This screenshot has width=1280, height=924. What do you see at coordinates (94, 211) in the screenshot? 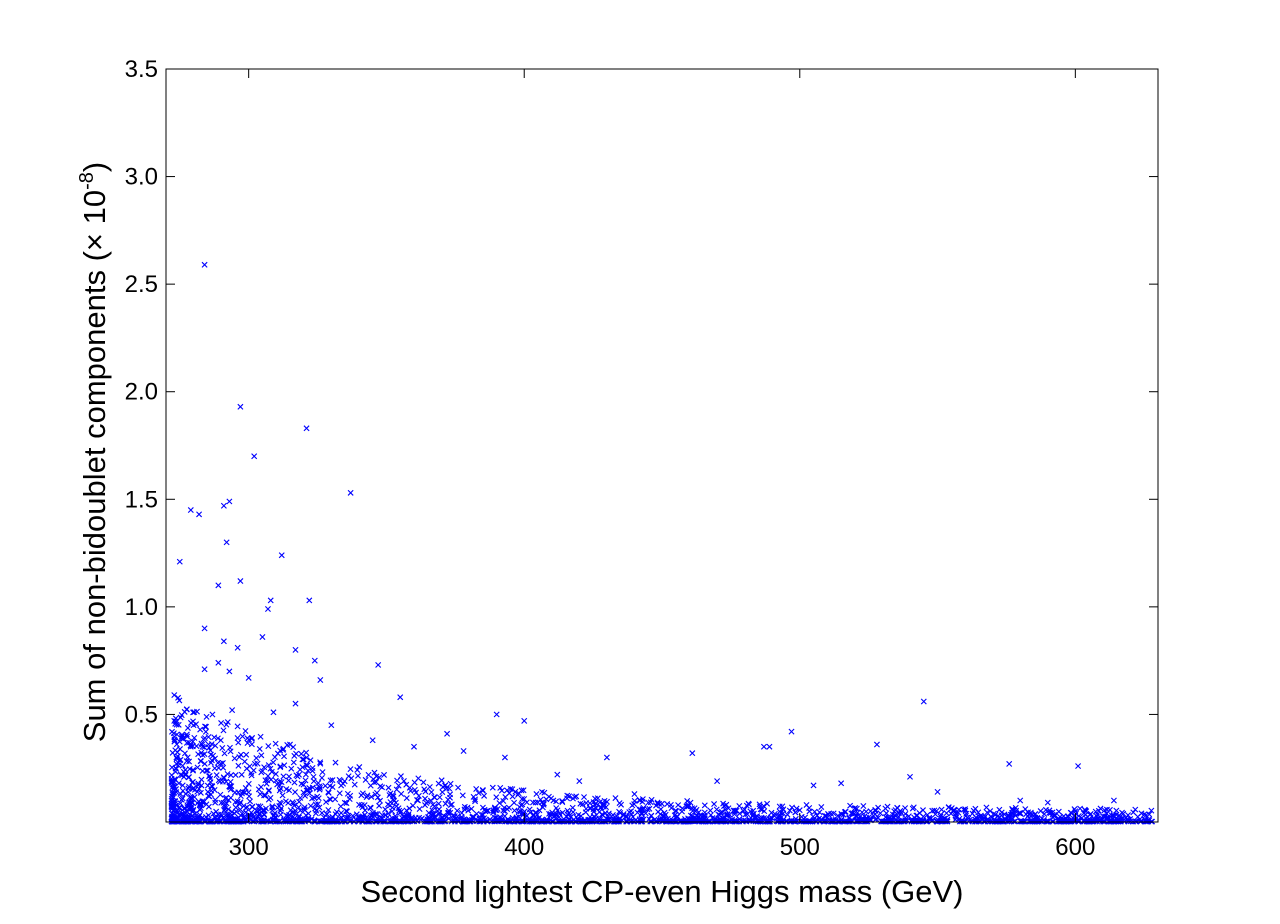
I see `y-axis-title-base: 10` at bounding box center [94, 211].